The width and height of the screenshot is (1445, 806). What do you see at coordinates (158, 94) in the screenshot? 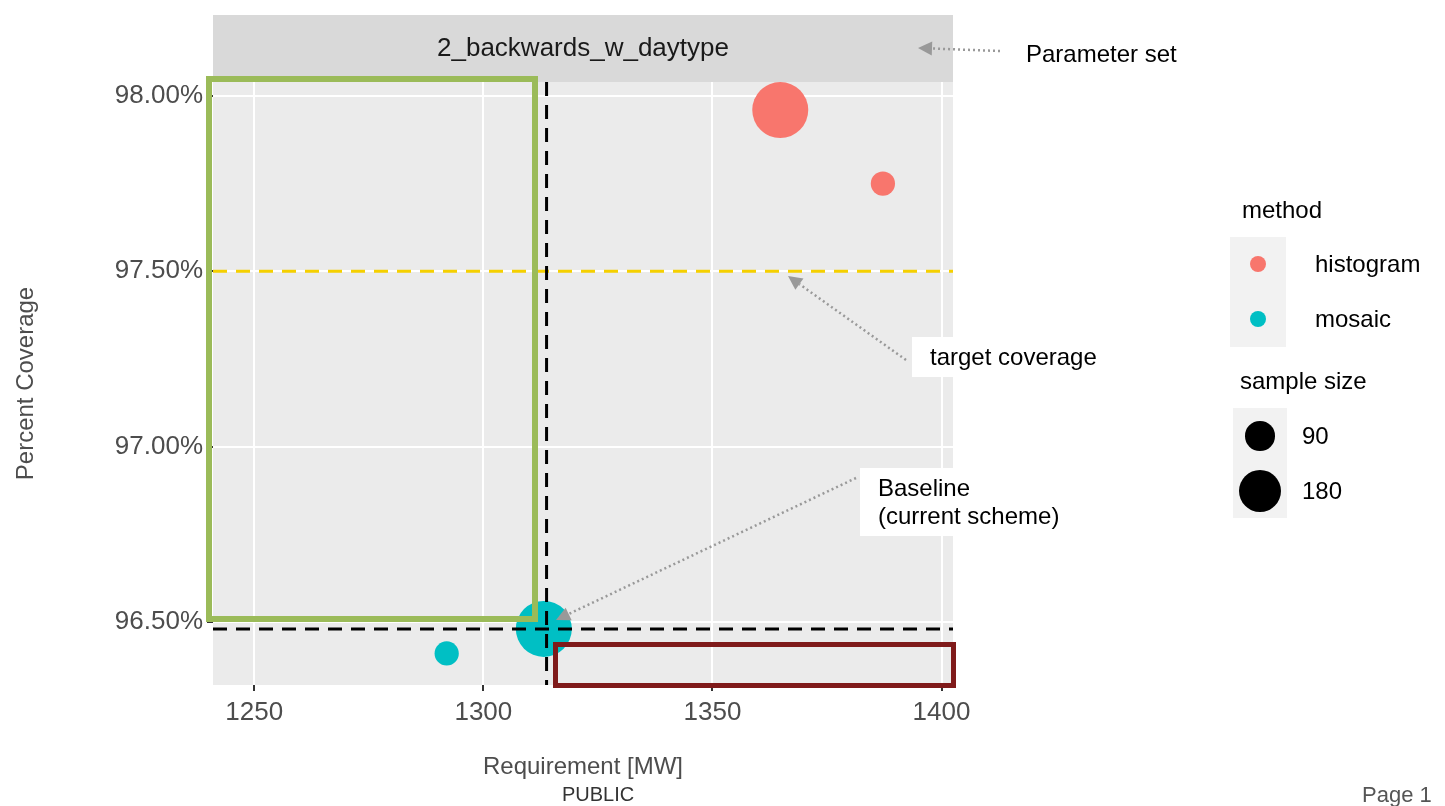
I see `y-tick-label: 98.00%` at bounding box center [158, 94].